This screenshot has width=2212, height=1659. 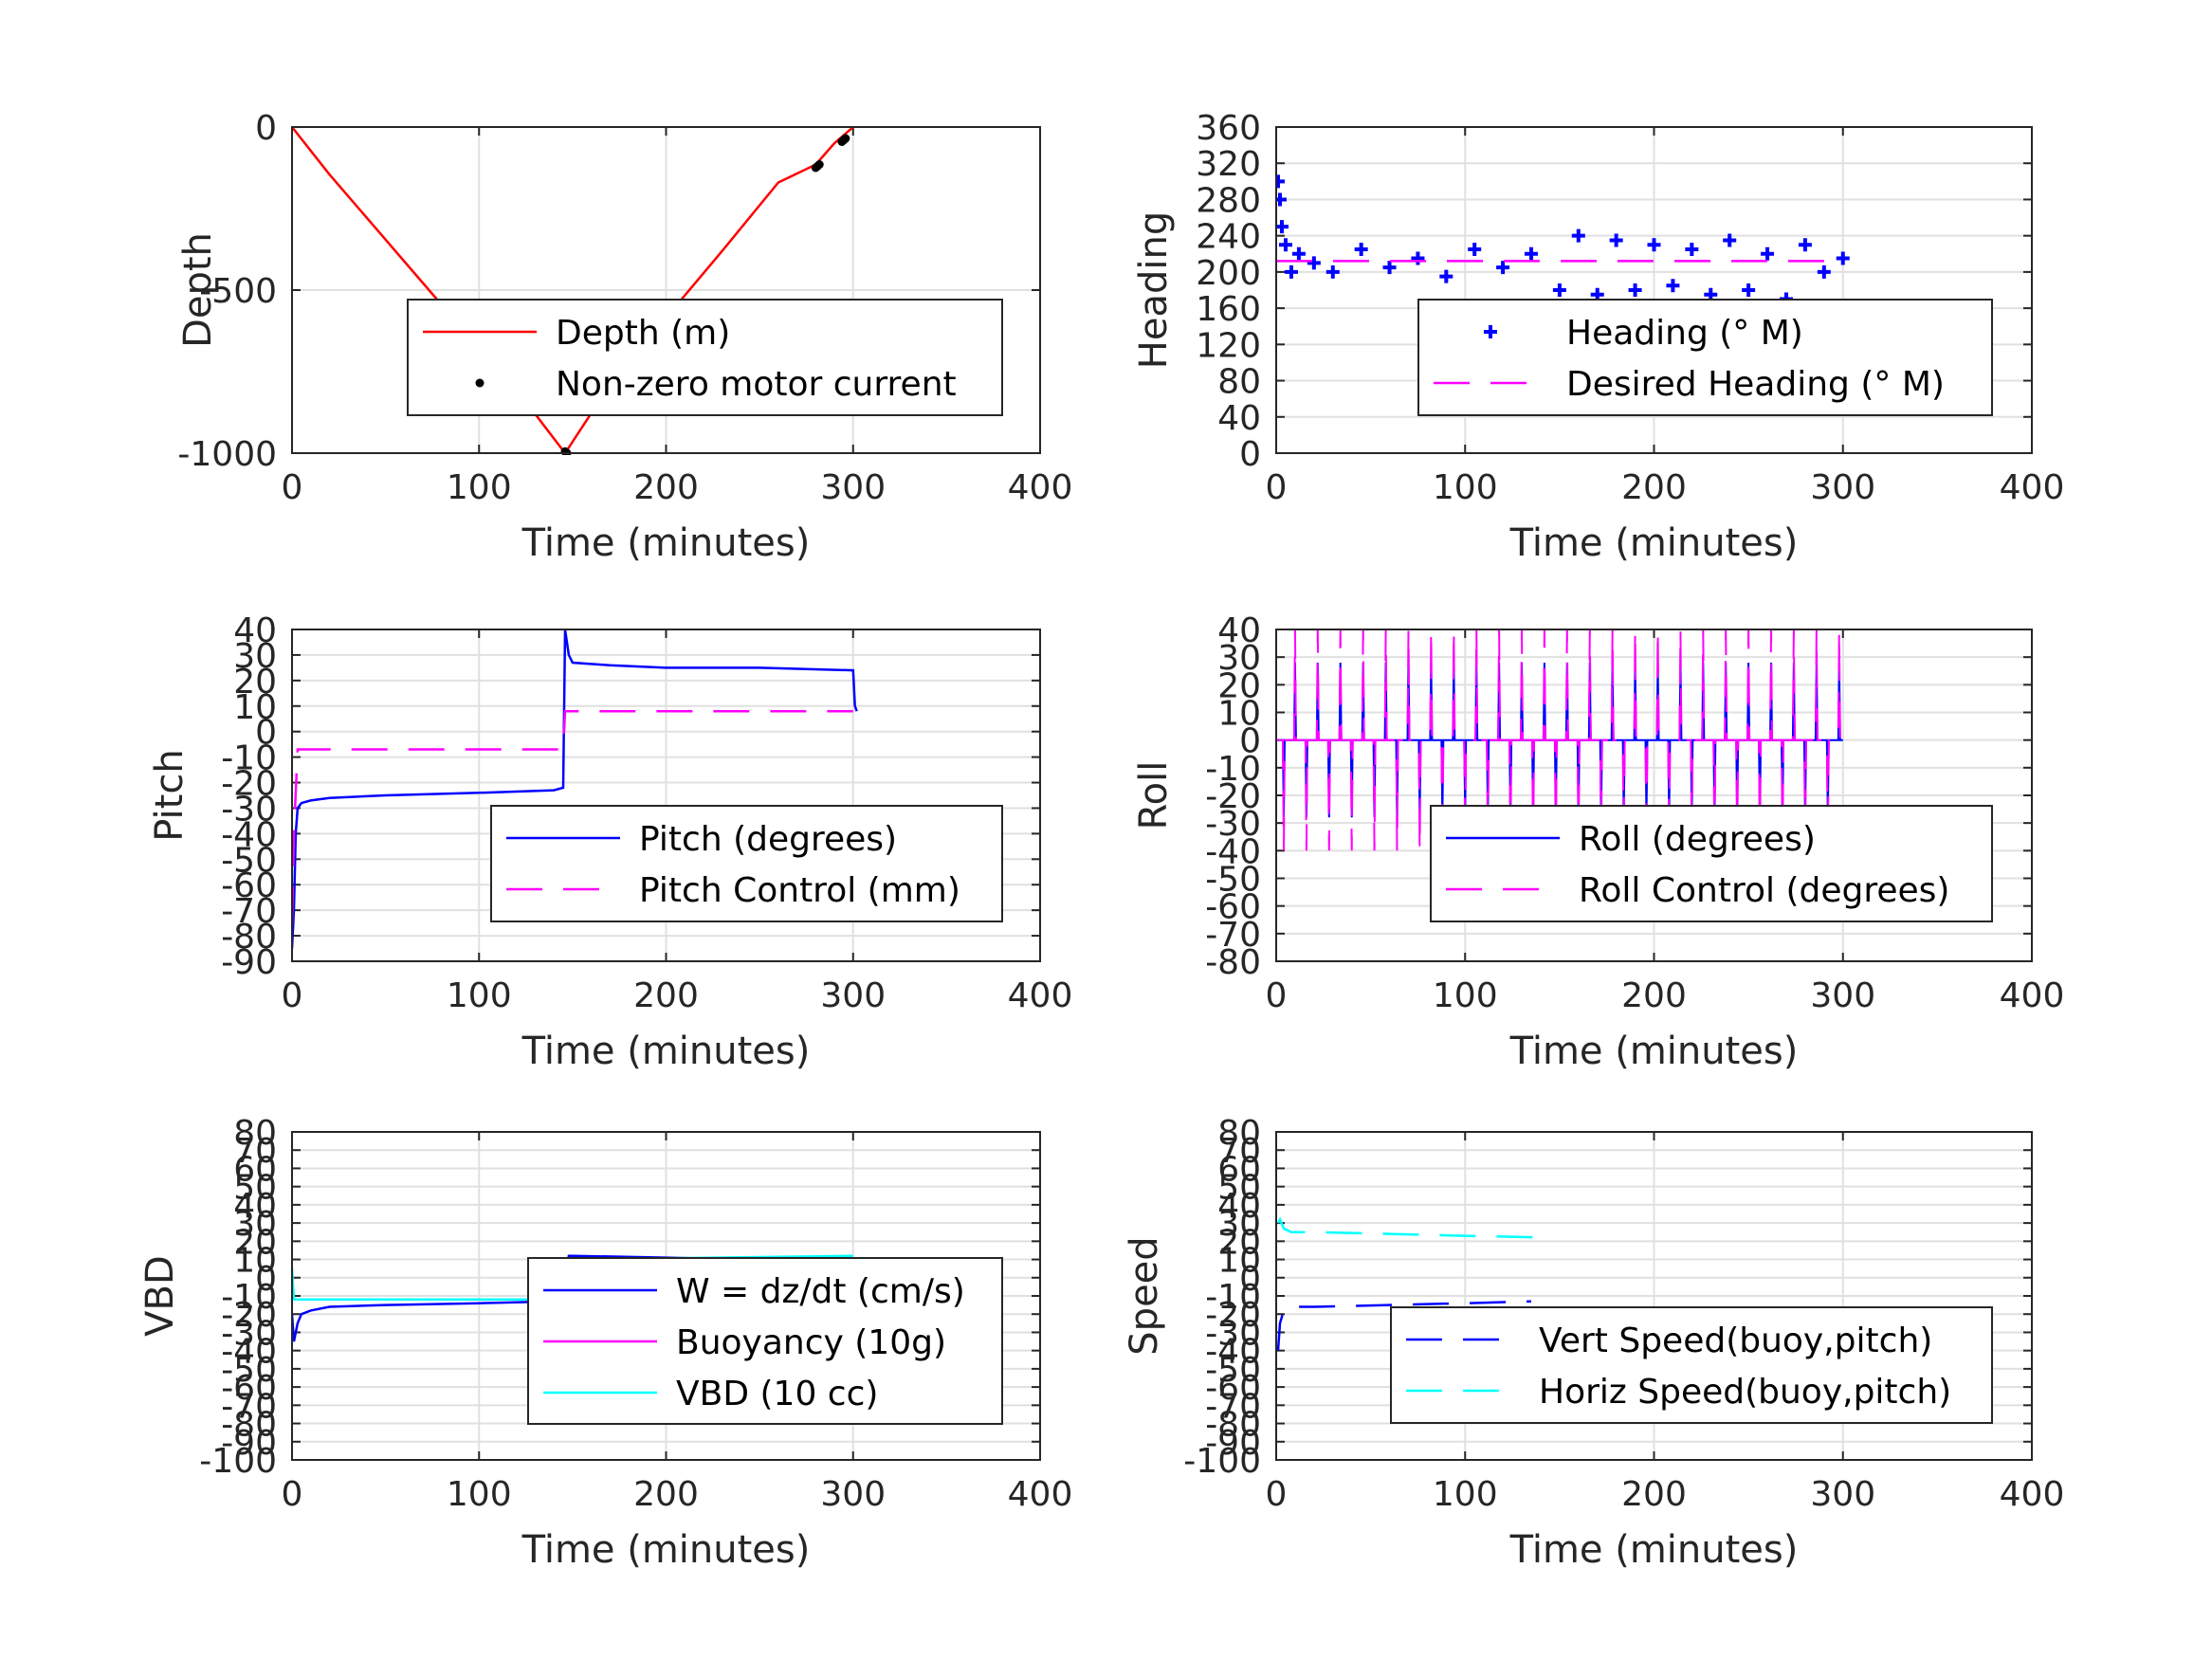 I want to click on y-axis-label: Pitch, so click(x=170, y=795).